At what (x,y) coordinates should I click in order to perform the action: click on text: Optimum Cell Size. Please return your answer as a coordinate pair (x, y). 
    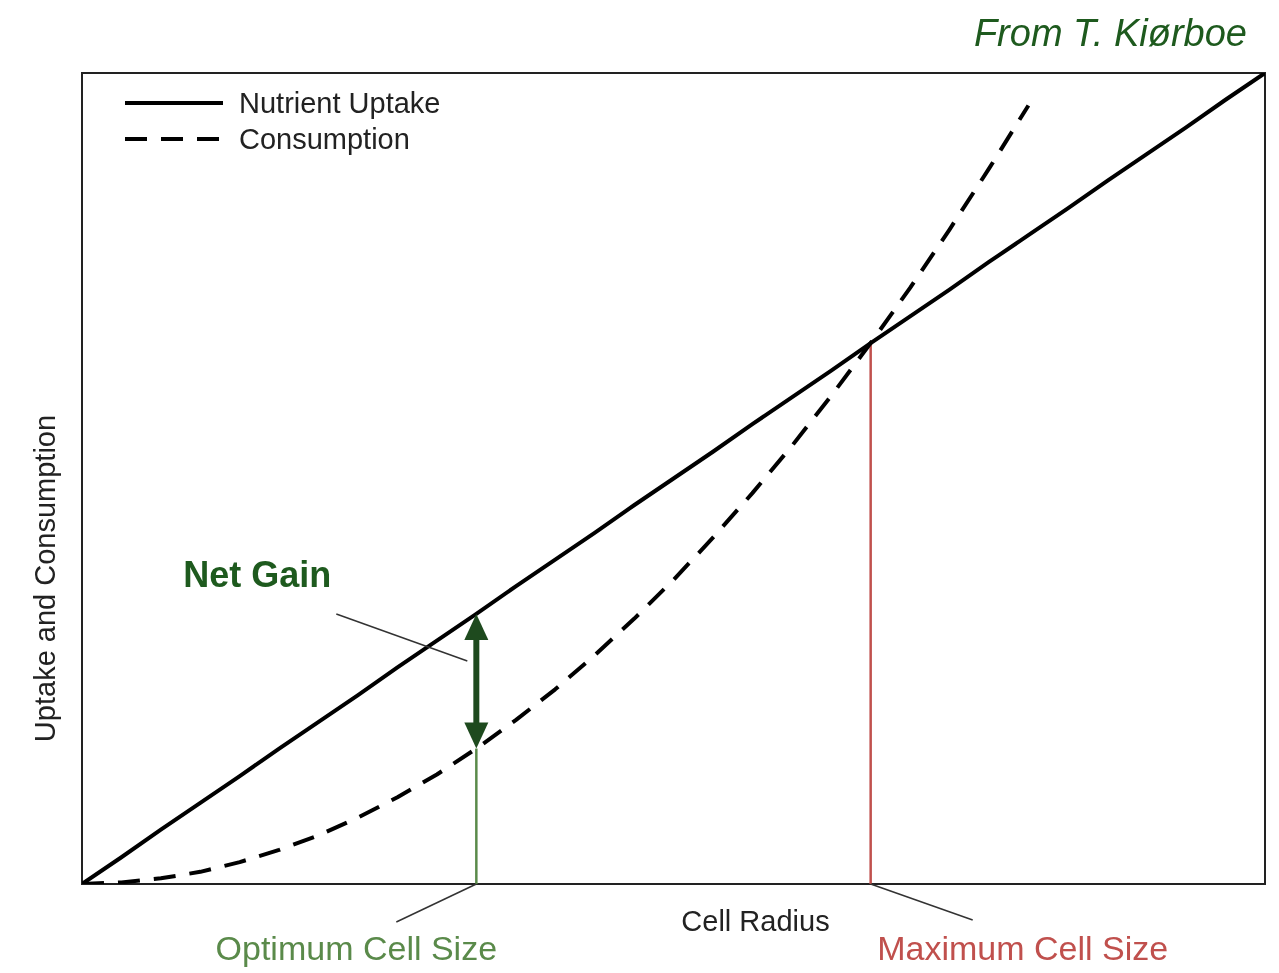
    Looking at the image, I should click on (356, 948).